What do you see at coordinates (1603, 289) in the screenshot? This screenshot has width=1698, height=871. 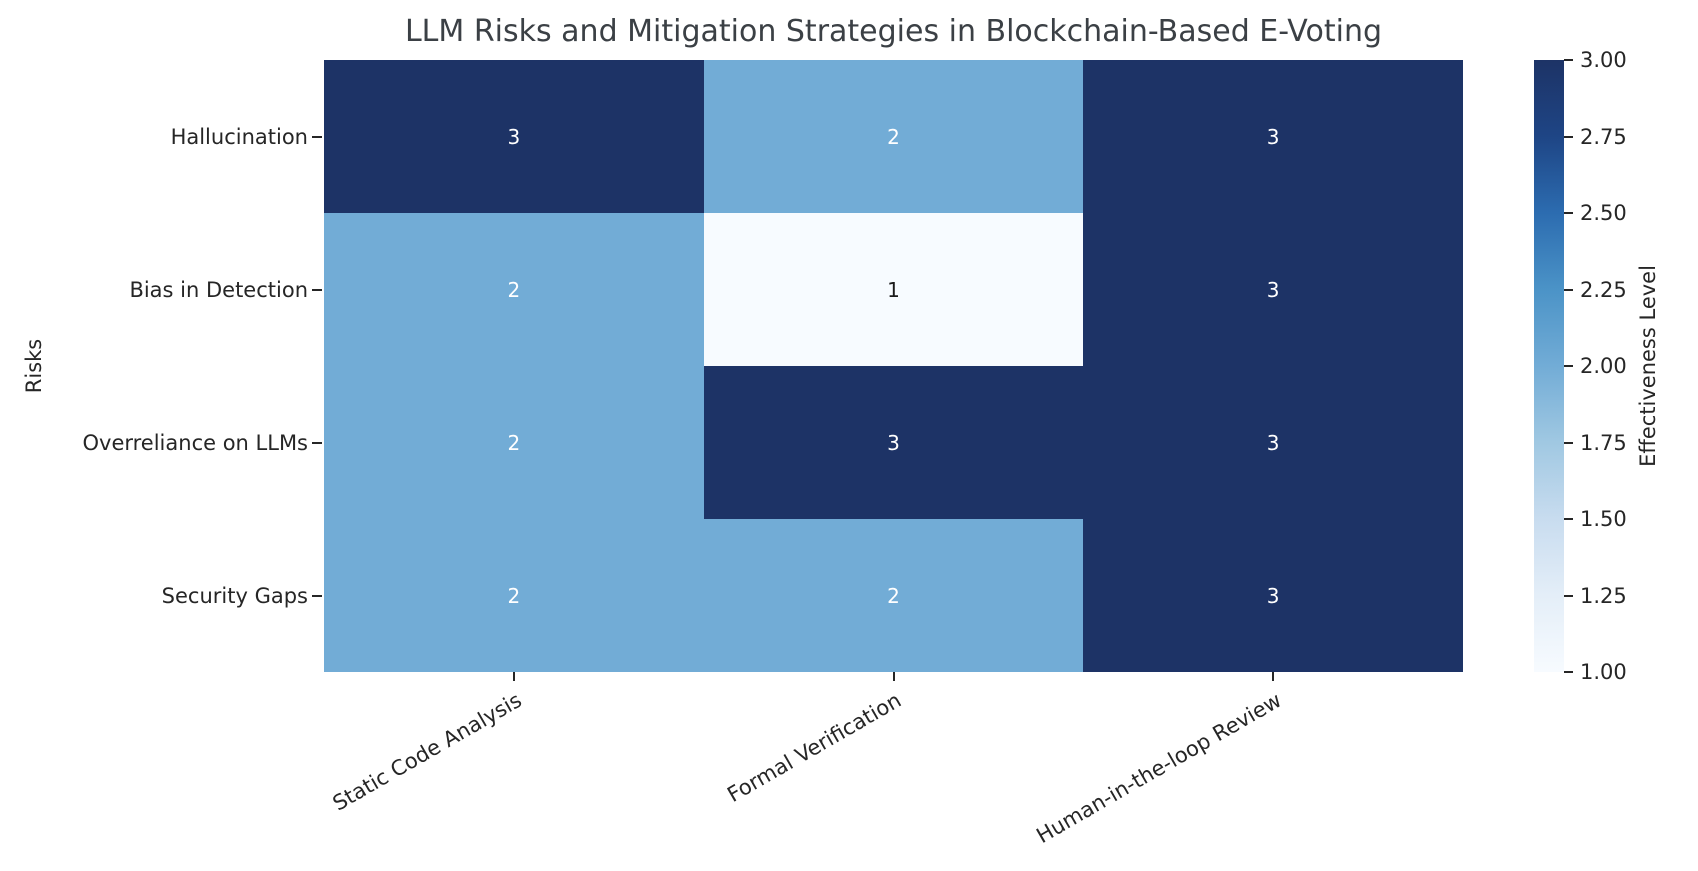 I see `colorbar-tick-label-3: 2.25` at bounding box center [1603, 289].